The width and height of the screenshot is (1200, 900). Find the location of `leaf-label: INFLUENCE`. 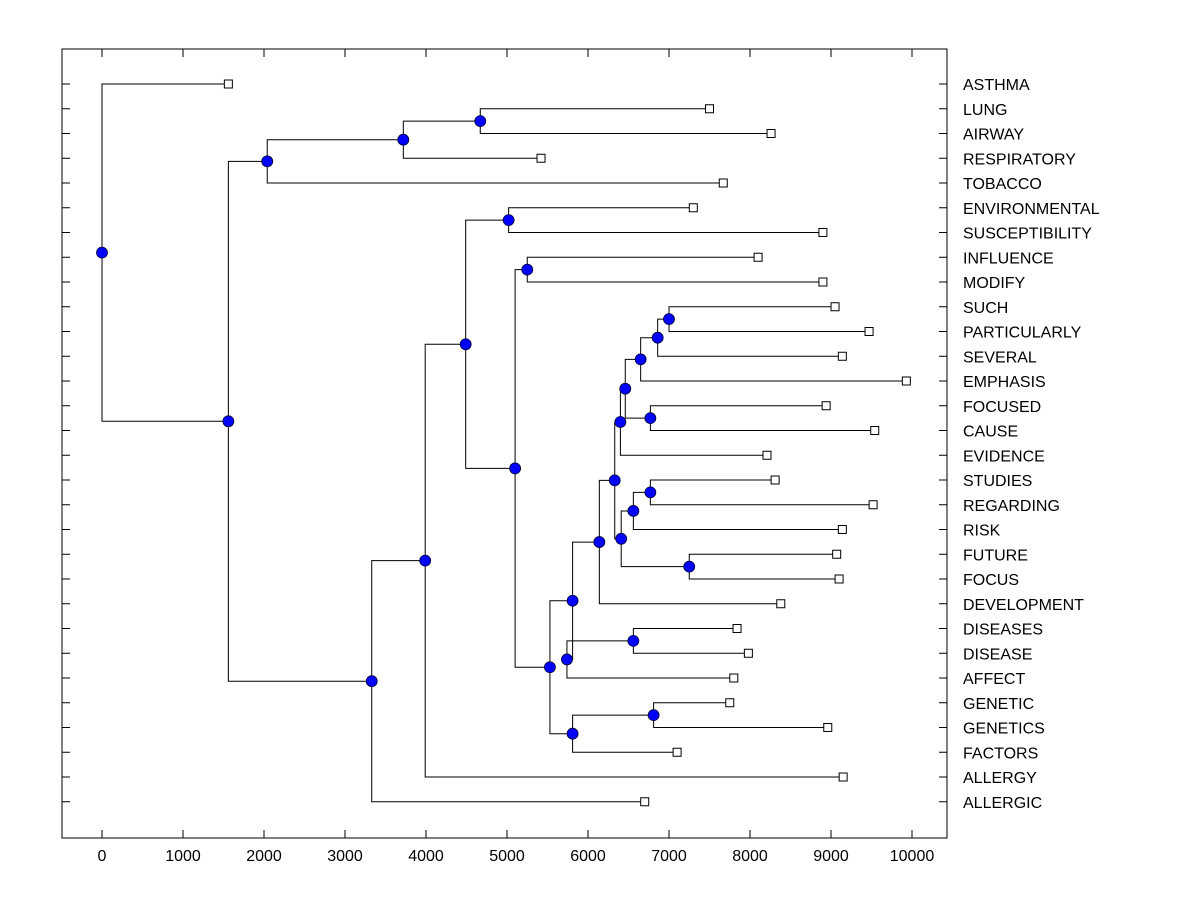

leaf-label: INFLUENCE is located at coordinates (1008, 258).